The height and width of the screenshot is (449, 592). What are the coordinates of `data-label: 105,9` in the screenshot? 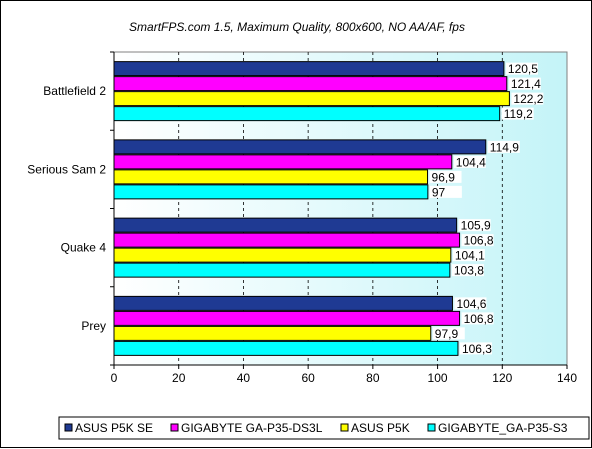 It's located at (476, 226).